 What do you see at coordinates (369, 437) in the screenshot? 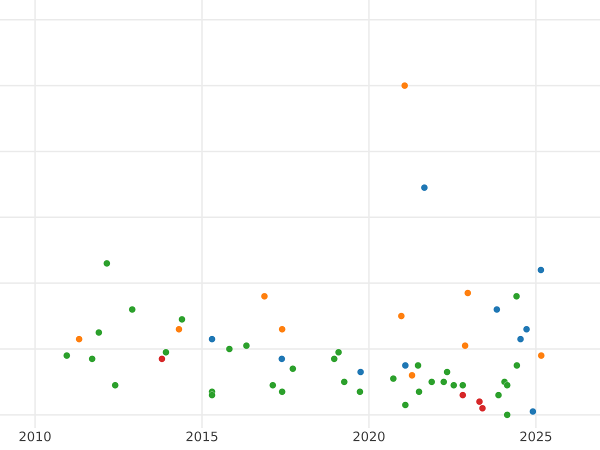
I see `x-tick-label: 2020` at bounding box center [369, 437].